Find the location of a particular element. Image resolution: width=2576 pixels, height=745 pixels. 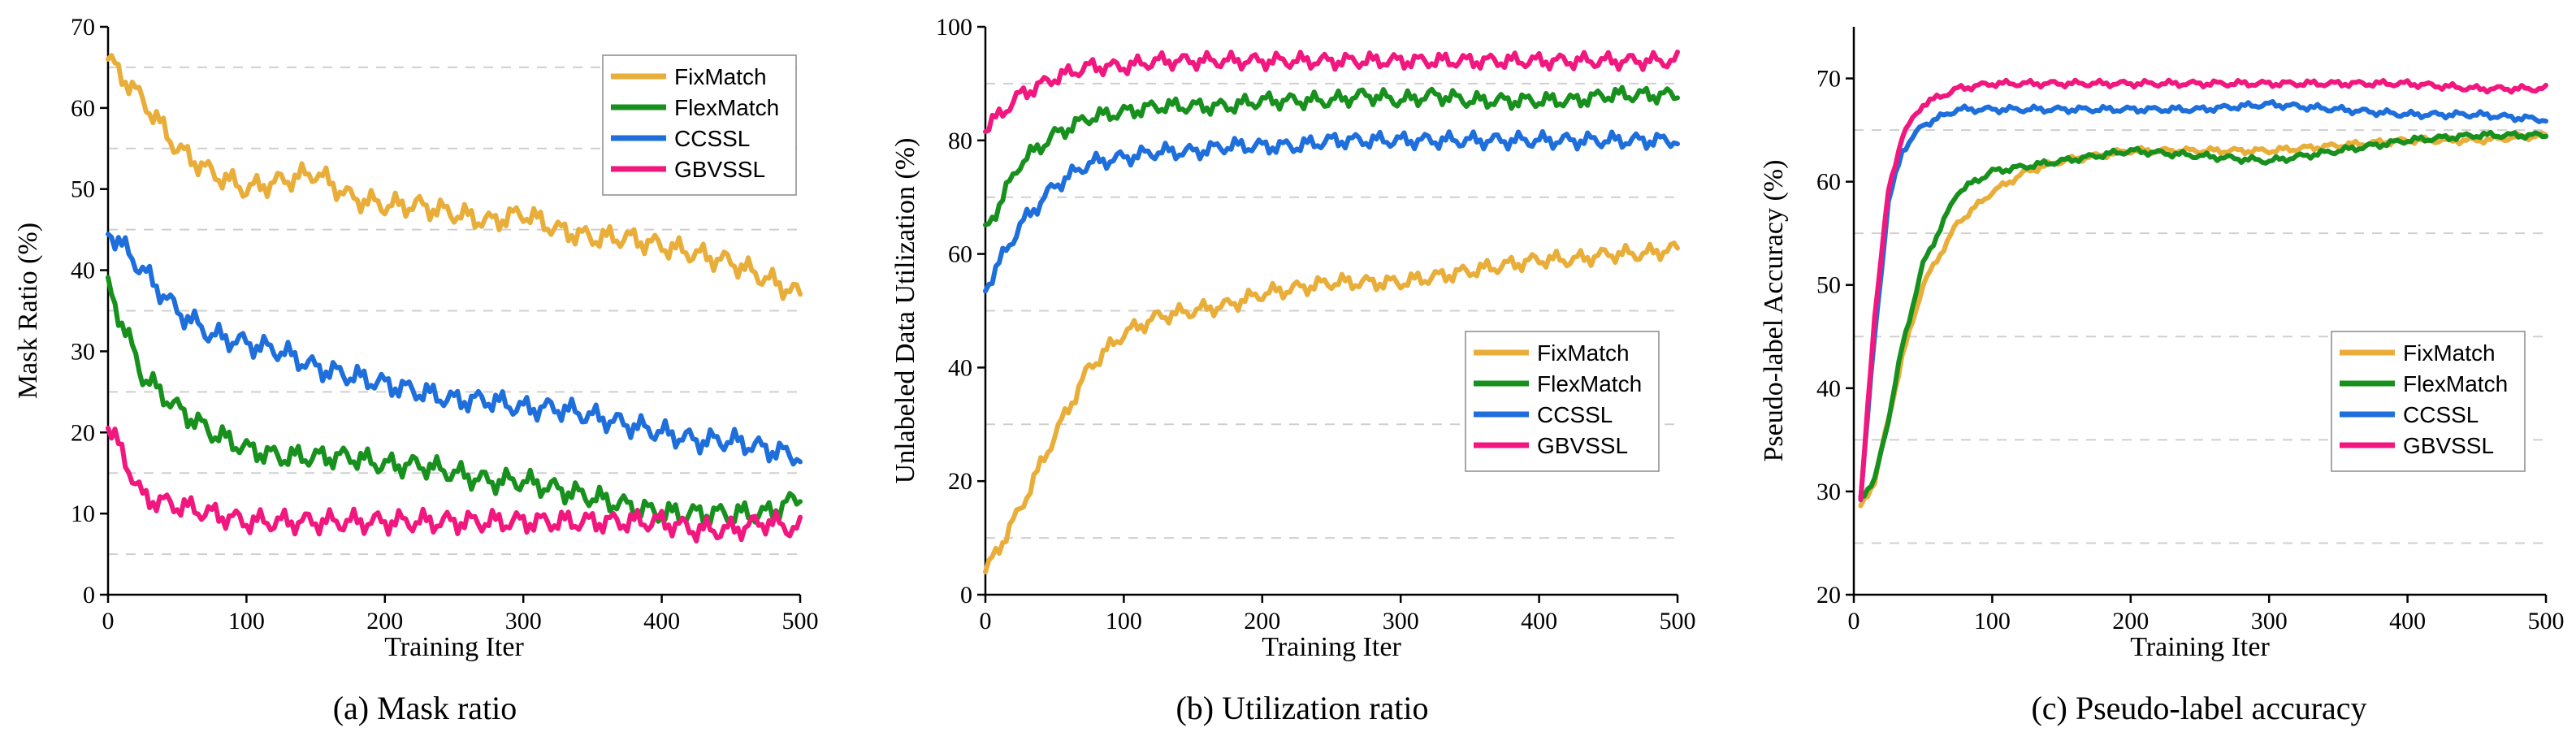

y-tick-label: 10 is located at coordinates (83, 513).